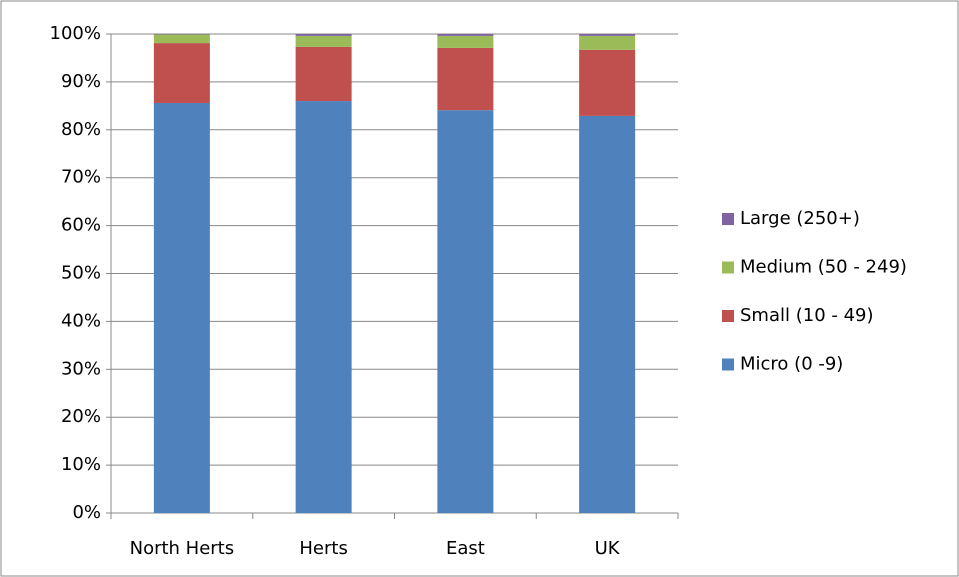 The height and width of the screenshot is (577, 959). I want to click on y-tick-label: 50%, so click(81, 273).